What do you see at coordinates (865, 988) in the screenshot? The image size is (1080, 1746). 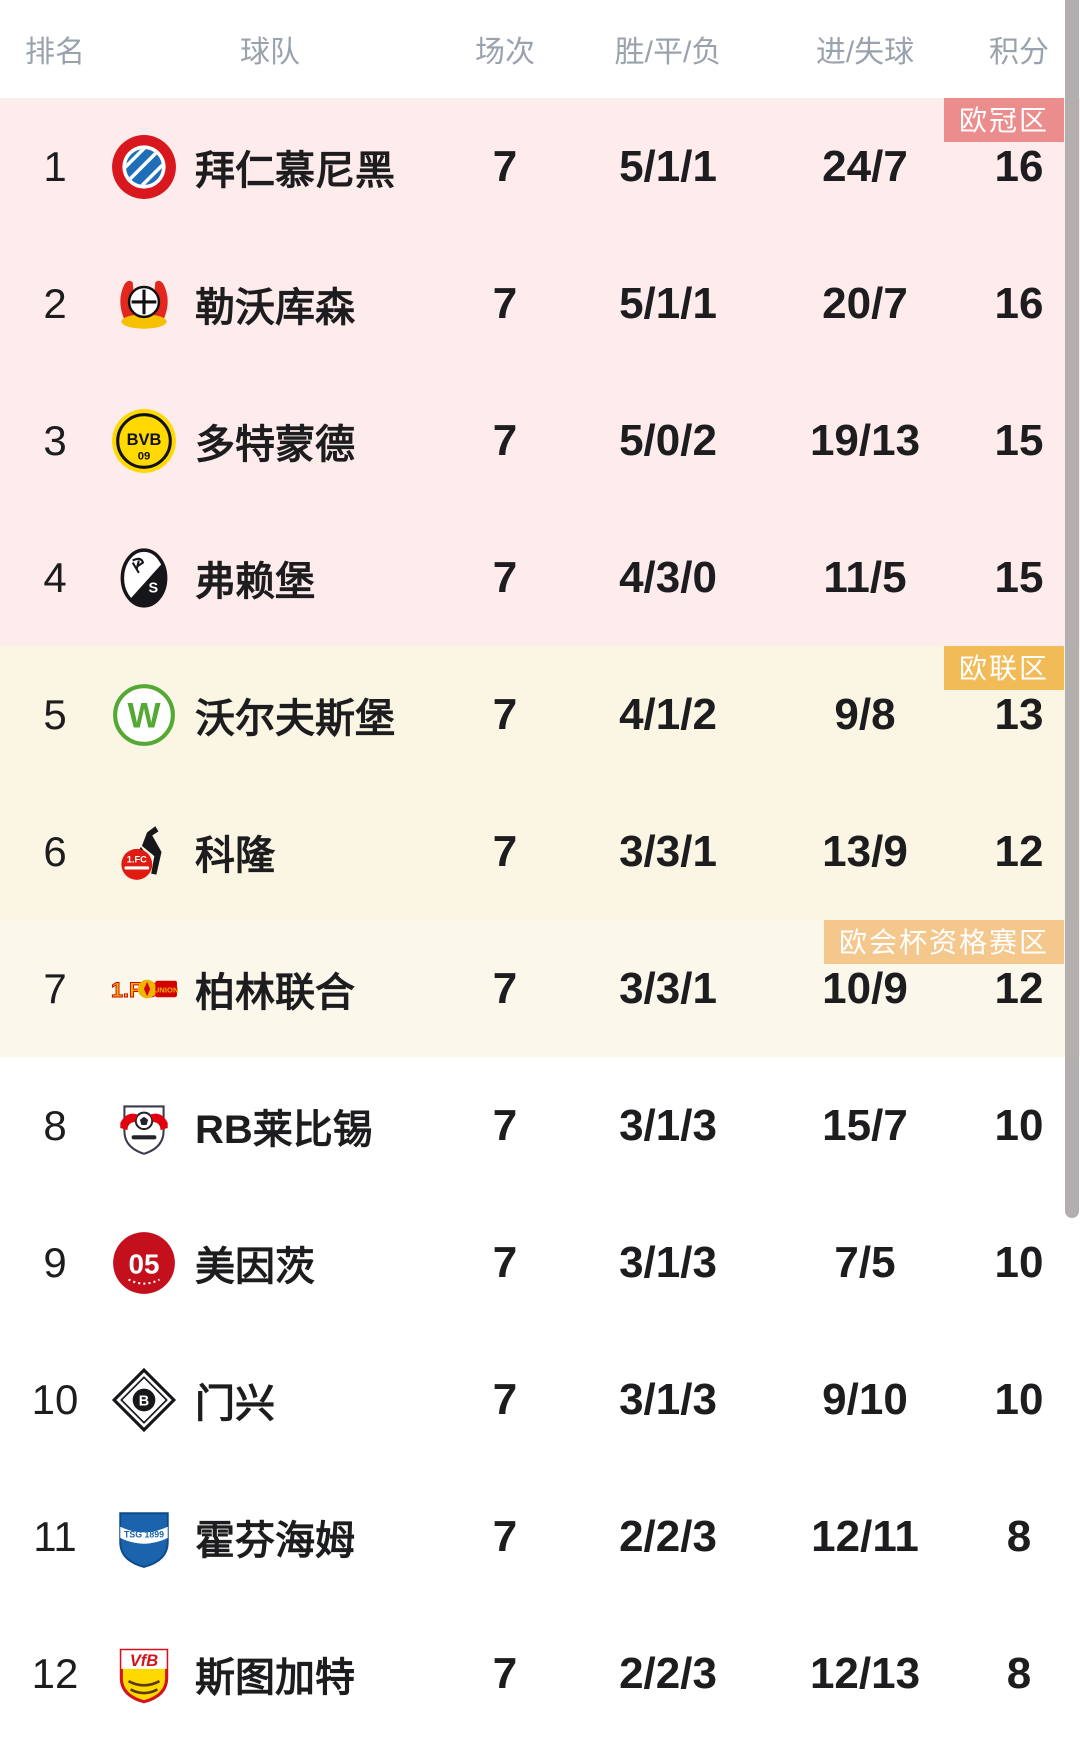 I see `goals-cell: 10/9` at bounding box center [865, 988].